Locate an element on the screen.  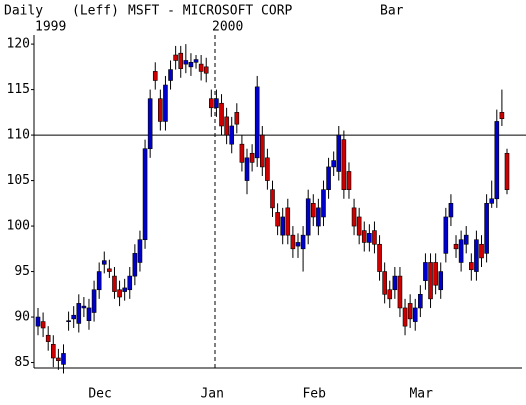
y-tick-label: 100 is located at coordinates (18, 226).